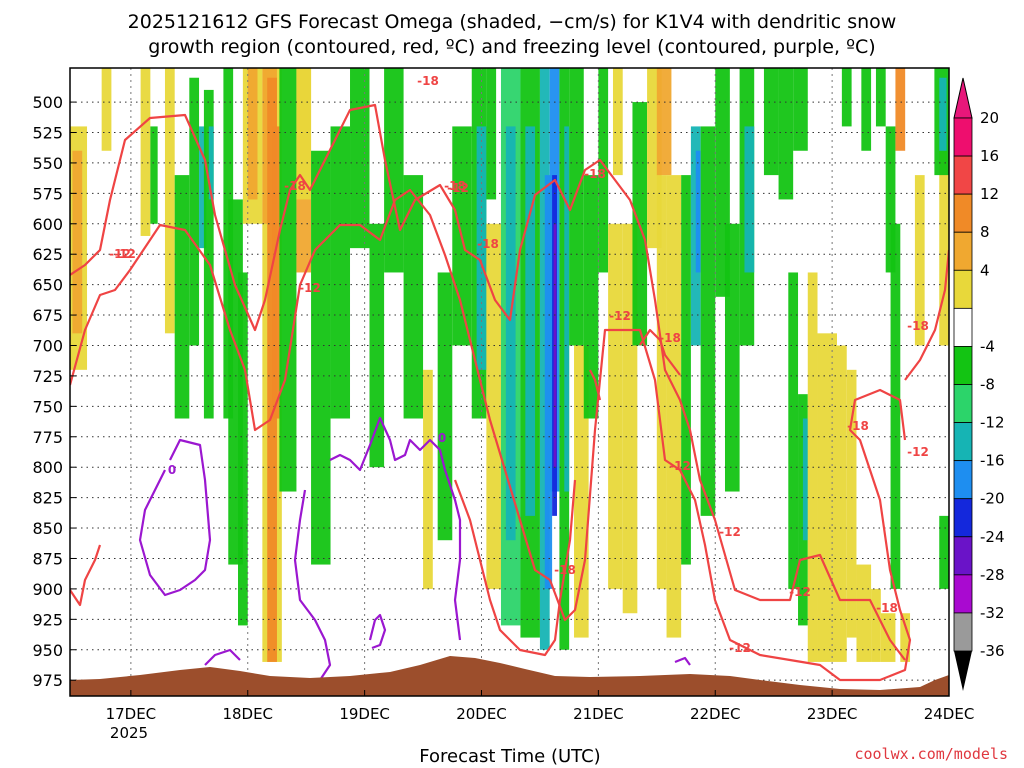 The height and width of the screenshot is (768, 1024). I want to click on y-tick-label: 525, so click(47, 133).